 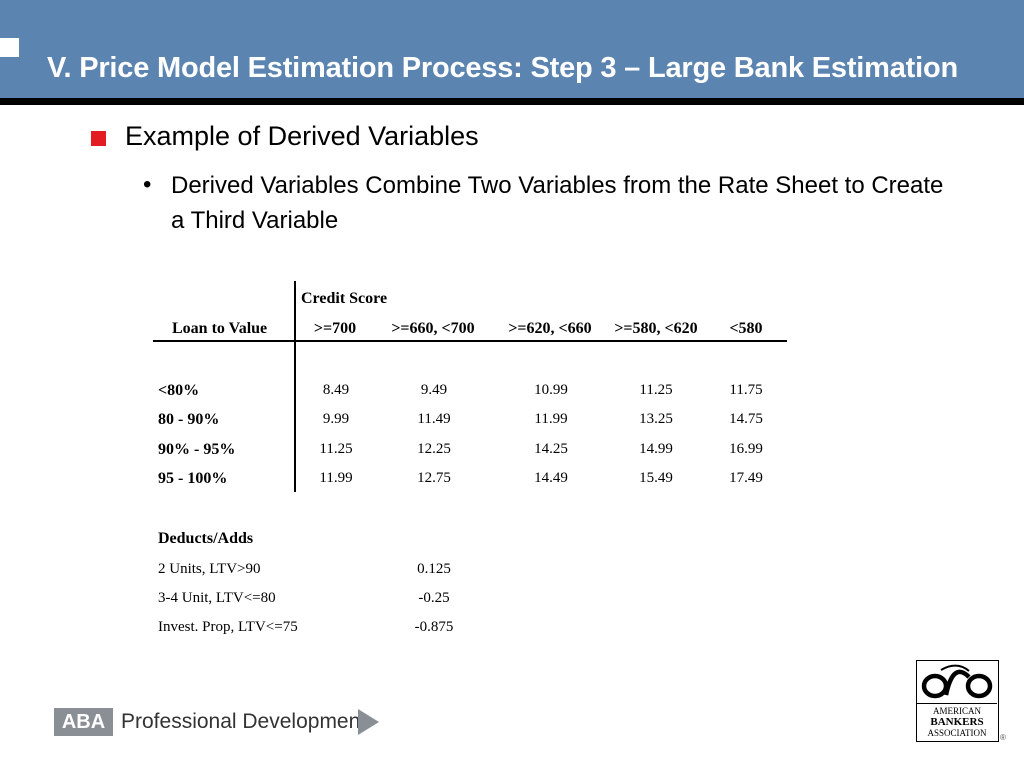 I want to click on aba-logo: AMERICAN BANKERS ASSOCIATION, so click(x=957, y=701).